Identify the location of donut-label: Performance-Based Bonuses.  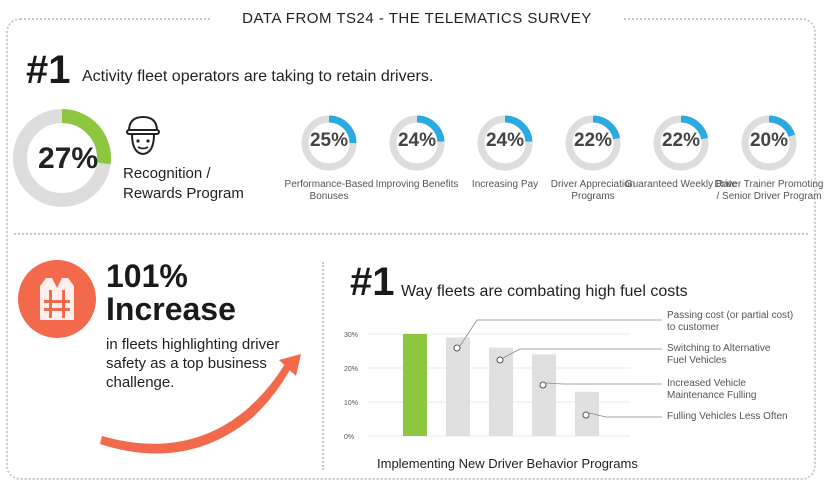
(329, 190).